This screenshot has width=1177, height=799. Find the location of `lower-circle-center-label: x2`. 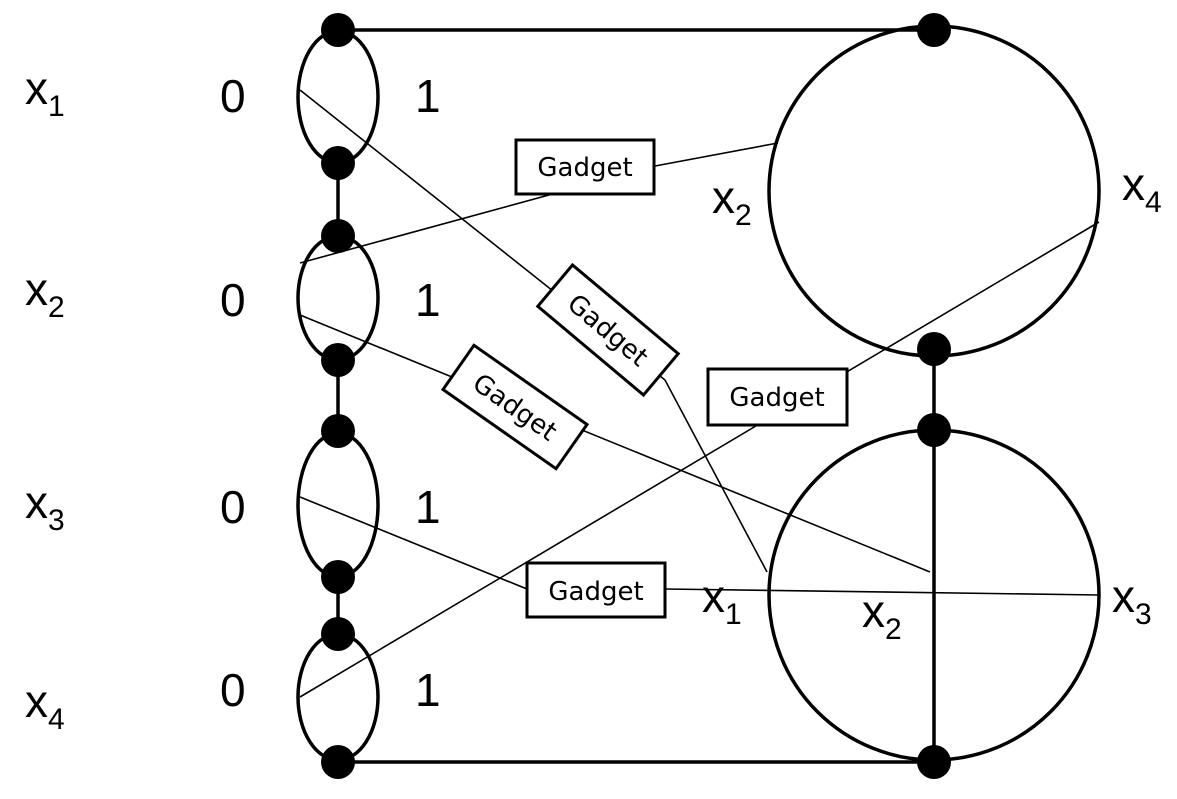

lower-circle-center-label: x2 is located at coordinates (882, 615).